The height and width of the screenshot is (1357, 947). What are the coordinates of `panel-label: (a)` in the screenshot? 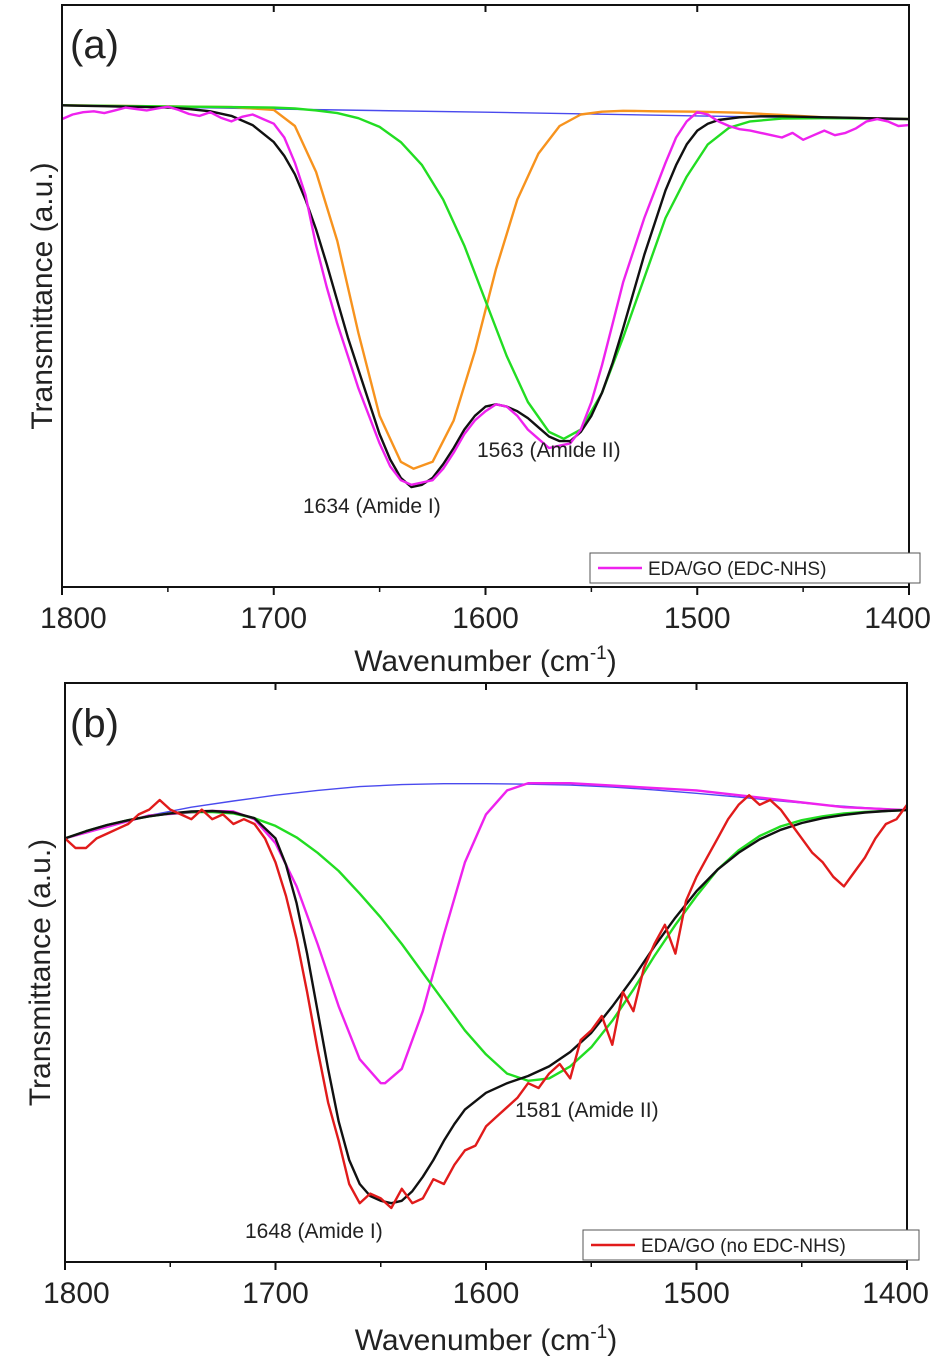 It's located at (94, 45).